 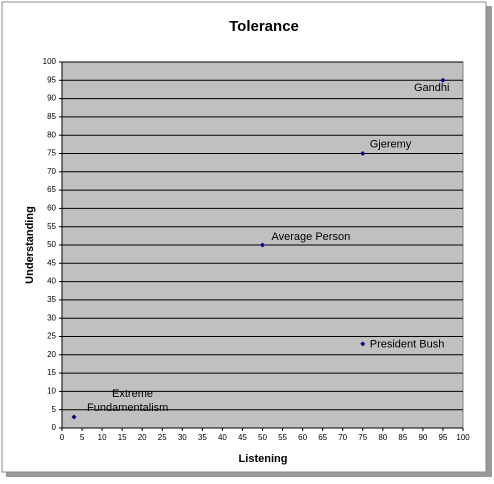 What do you see at coordinates (51, 299) in the screenshot?
I see `y-tick-label: 35` at bounding box center [51, 299].